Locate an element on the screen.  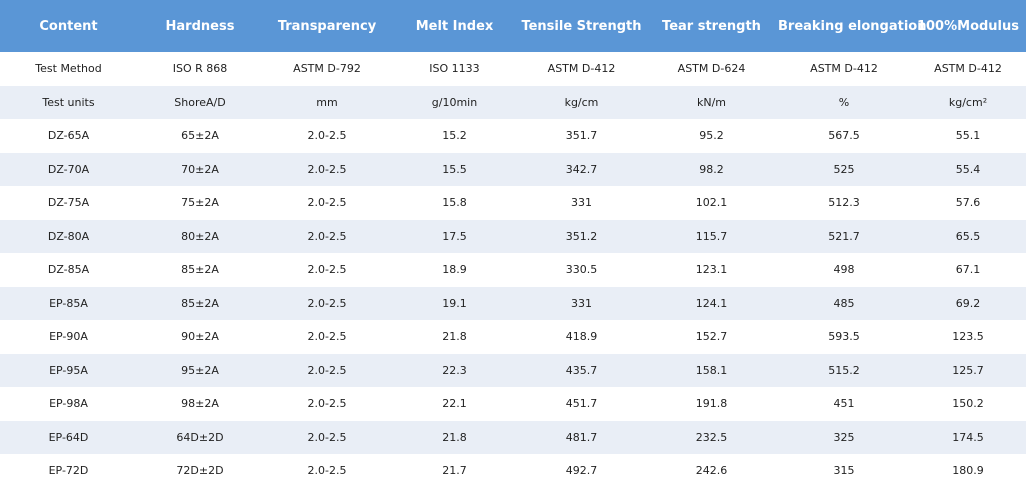
header-cell: Transparency is located at coordinates (327, 26).